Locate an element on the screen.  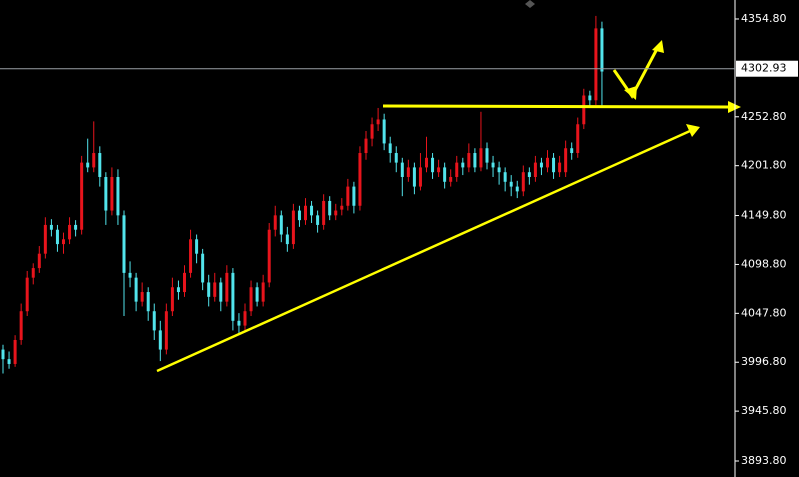
y-tick-label: 4201.80 is located at coordinates (764, 165).